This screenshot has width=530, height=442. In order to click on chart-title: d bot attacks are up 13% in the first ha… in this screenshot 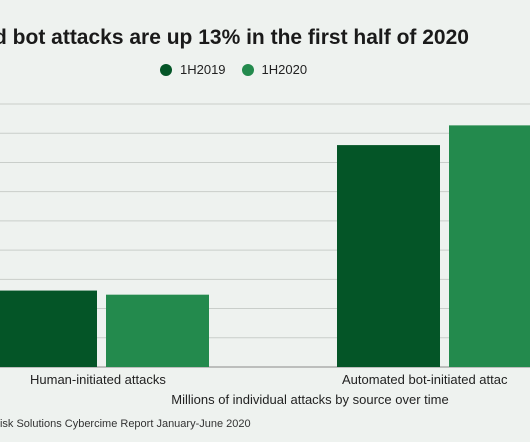, I will do `click(234, 37)`.